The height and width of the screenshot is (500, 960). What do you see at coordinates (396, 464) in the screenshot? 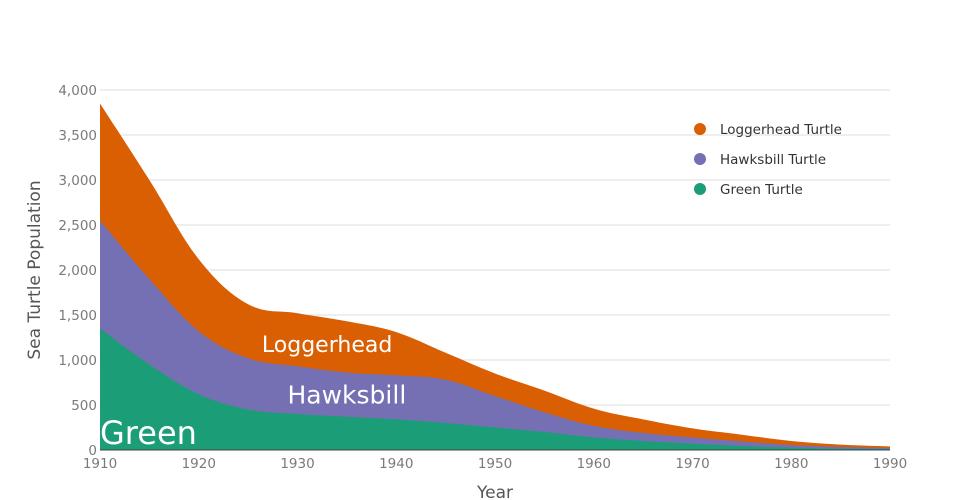
I see `x-tick-label: 1940` at bounding box center [396, 464].